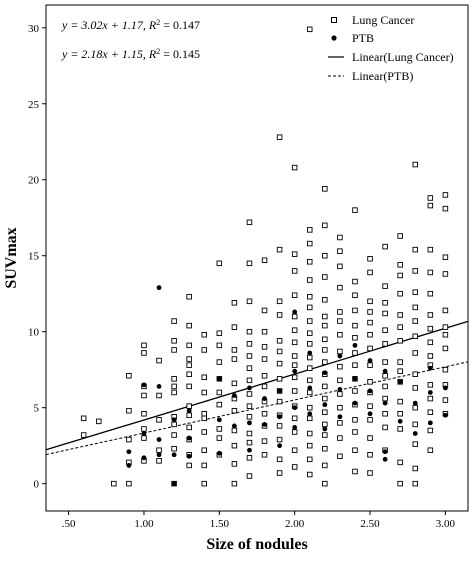 This screenshot has width=474, height=561. What do you see at coordinates (11, 257) in the screenshot?
I see `y-axis-title: SUVmax` at bounding box center [11, 257].